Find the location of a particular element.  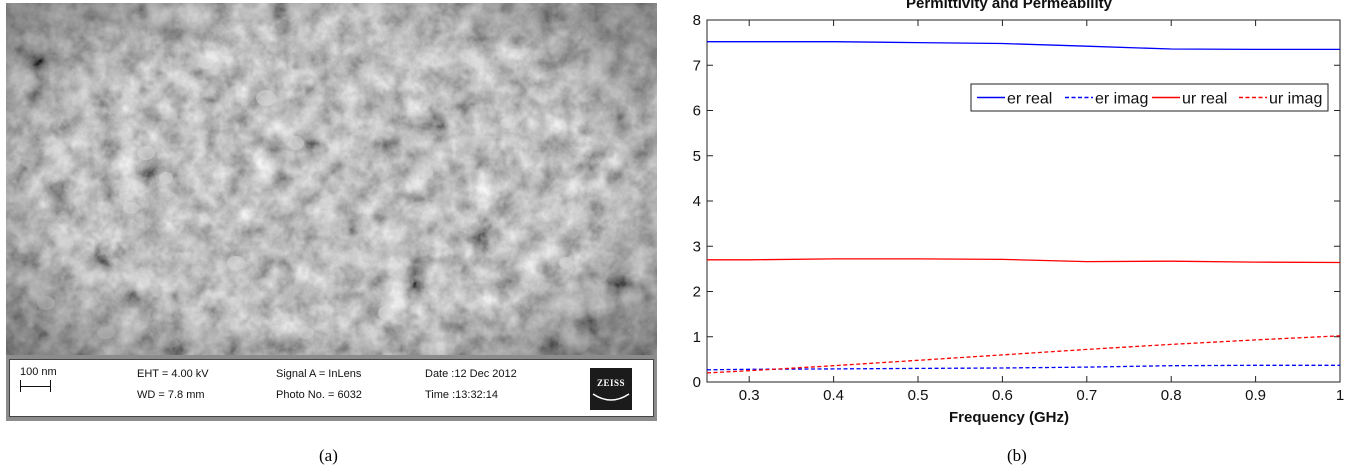

legend-label-ur-real: ur real is located at coordinates (1204, 99).